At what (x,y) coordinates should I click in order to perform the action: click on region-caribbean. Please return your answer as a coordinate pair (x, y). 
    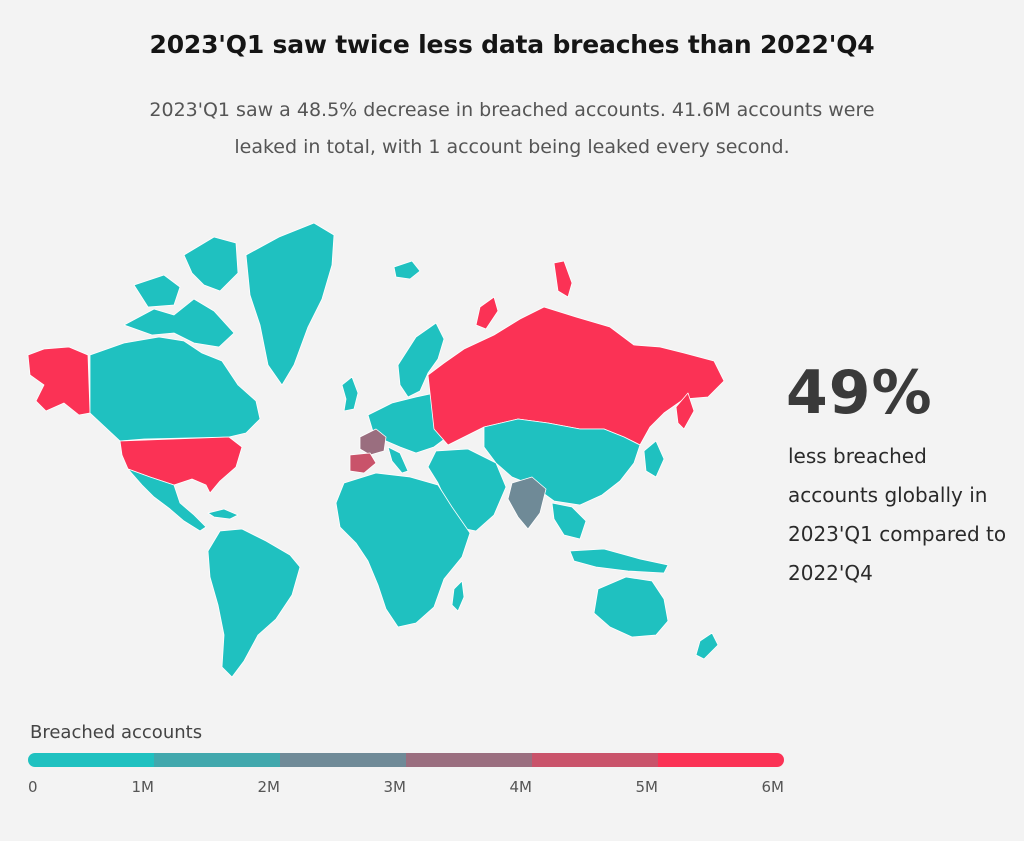
    Looking at the image, I should click on (223, 514).